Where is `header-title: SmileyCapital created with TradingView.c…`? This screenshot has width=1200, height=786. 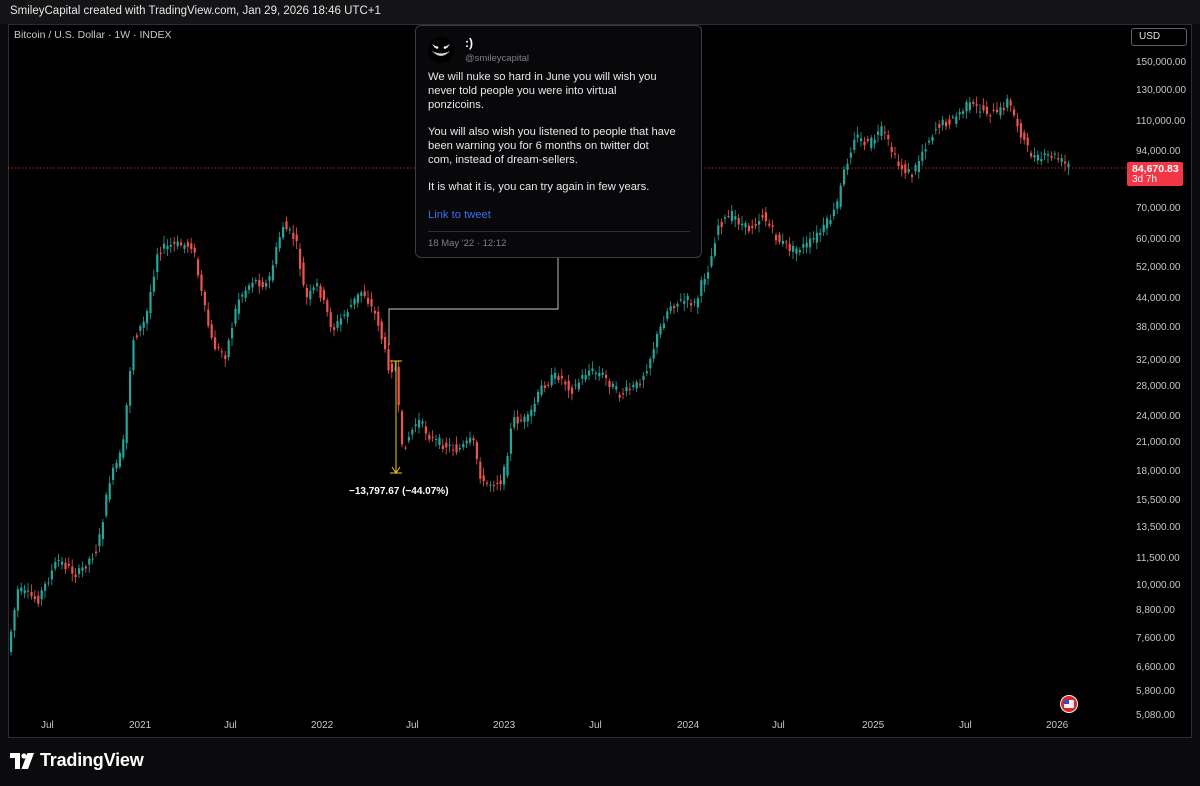
header-title: SmileyCapital created with TradingView.c… is located at coordinates (195, 11).